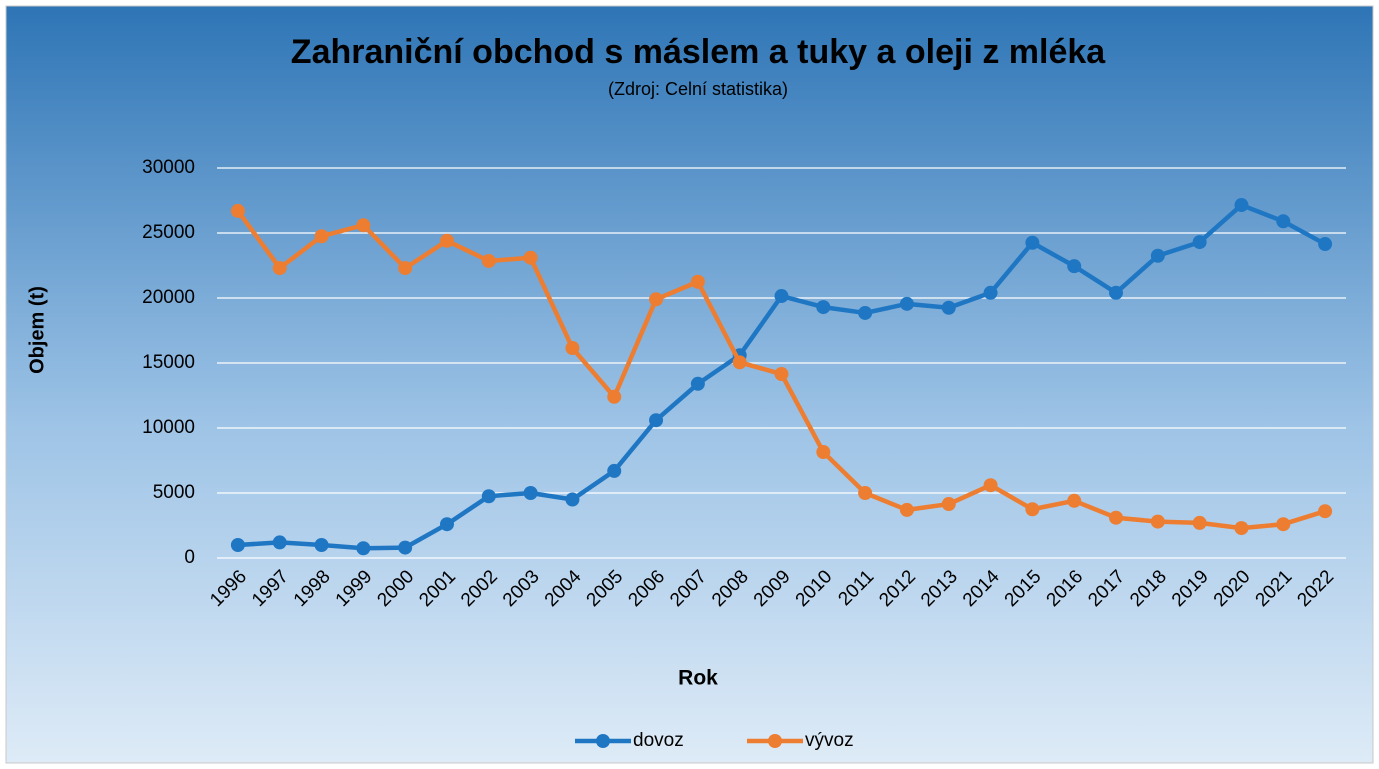 Image resolution: width=1379 pixels, height=769 pixels. I want to click on y-tick-label: 30000, so click(168, 167).